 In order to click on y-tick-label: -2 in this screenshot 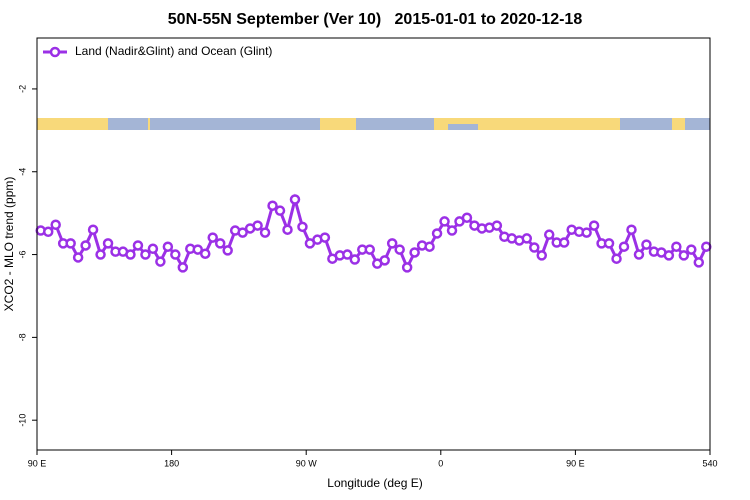, I will do `click(22, 89)`.